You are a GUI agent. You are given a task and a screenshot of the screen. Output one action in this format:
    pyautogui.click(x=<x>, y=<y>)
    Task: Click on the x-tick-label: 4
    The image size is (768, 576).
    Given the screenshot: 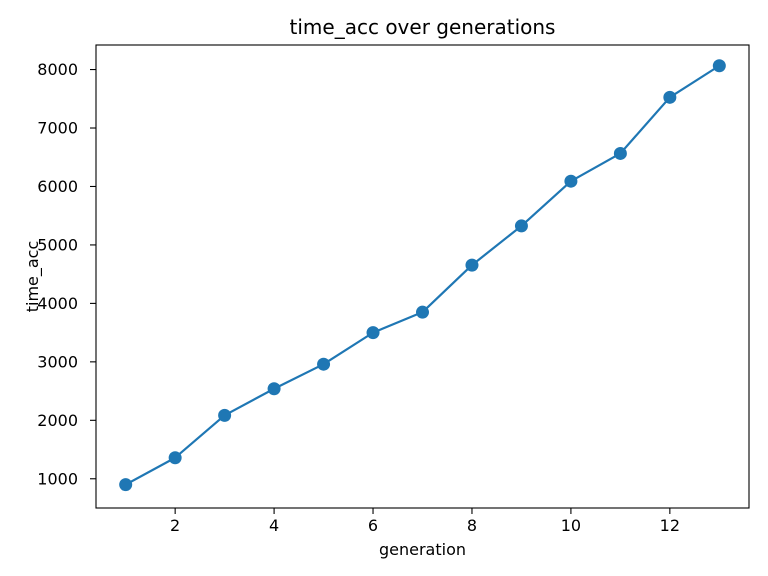 What is the action you would take?
    pyautogui.click(x=274, y=525)
    